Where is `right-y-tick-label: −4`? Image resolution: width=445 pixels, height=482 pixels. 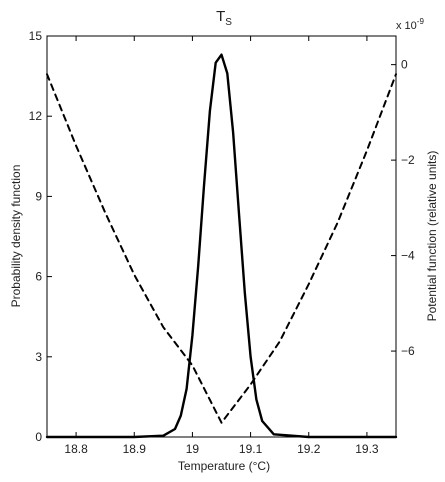 right-y-tick-label: −4 is located at coordinates (408, 256).